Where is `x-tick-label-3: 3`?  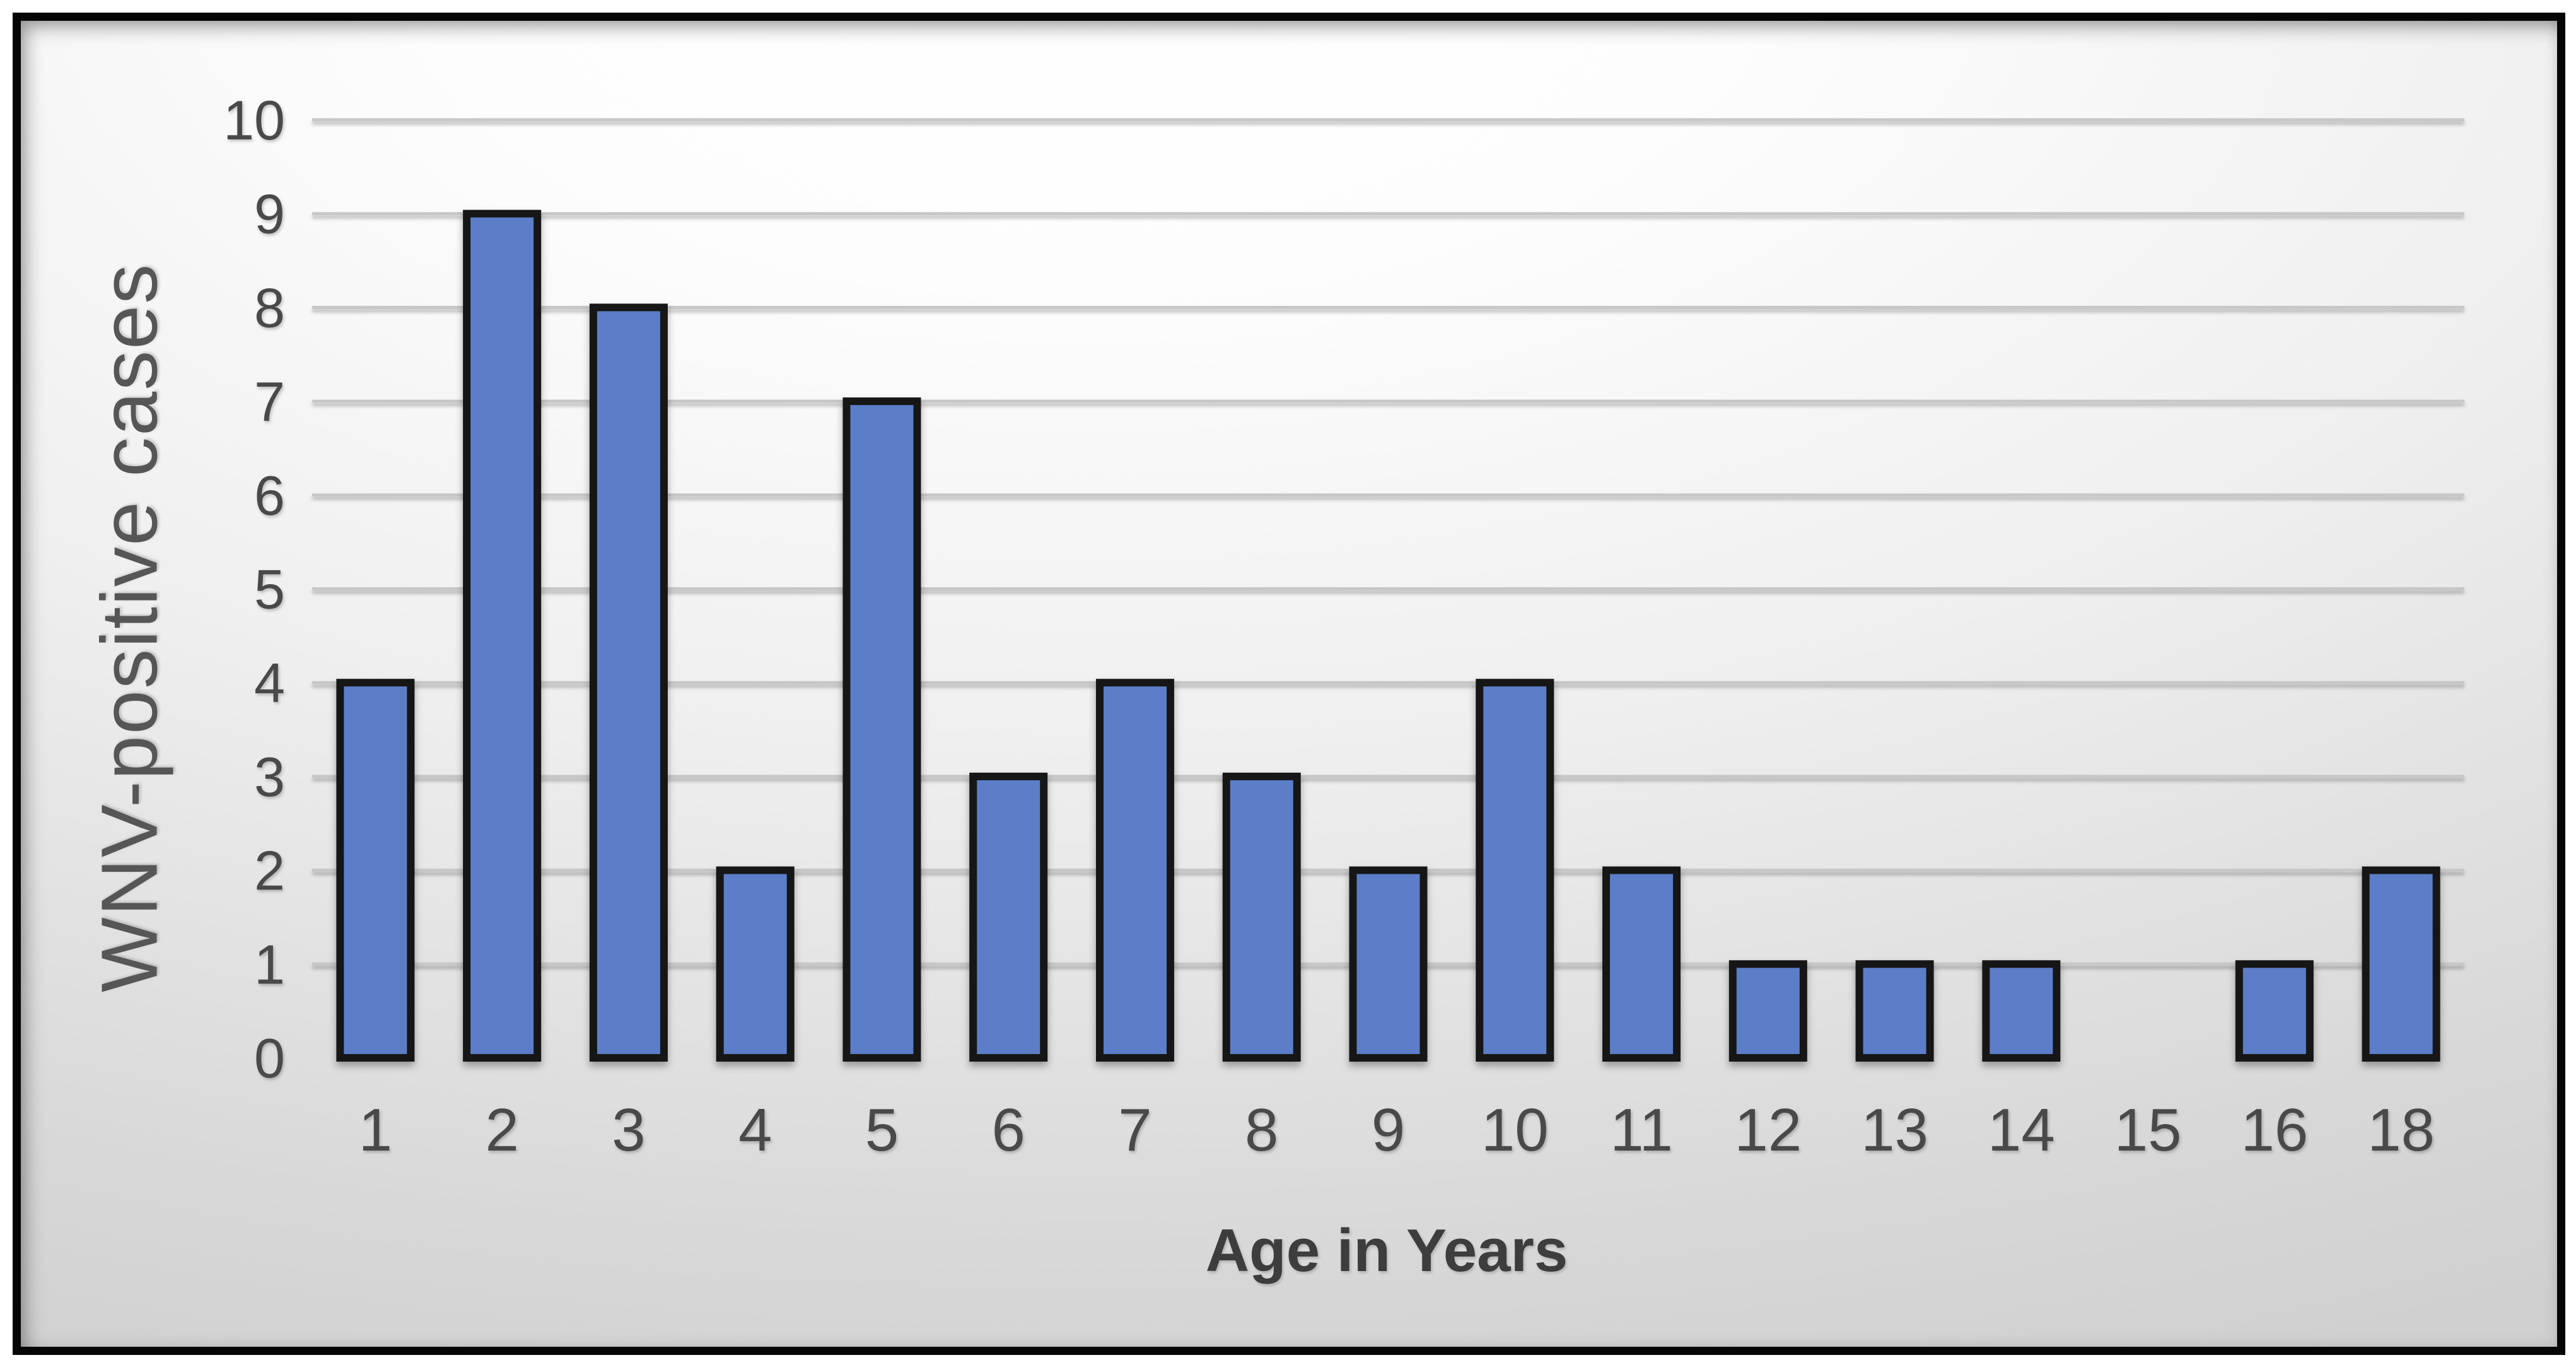
x-tick-label-3: 3 is located at coordinates (629, 1130).